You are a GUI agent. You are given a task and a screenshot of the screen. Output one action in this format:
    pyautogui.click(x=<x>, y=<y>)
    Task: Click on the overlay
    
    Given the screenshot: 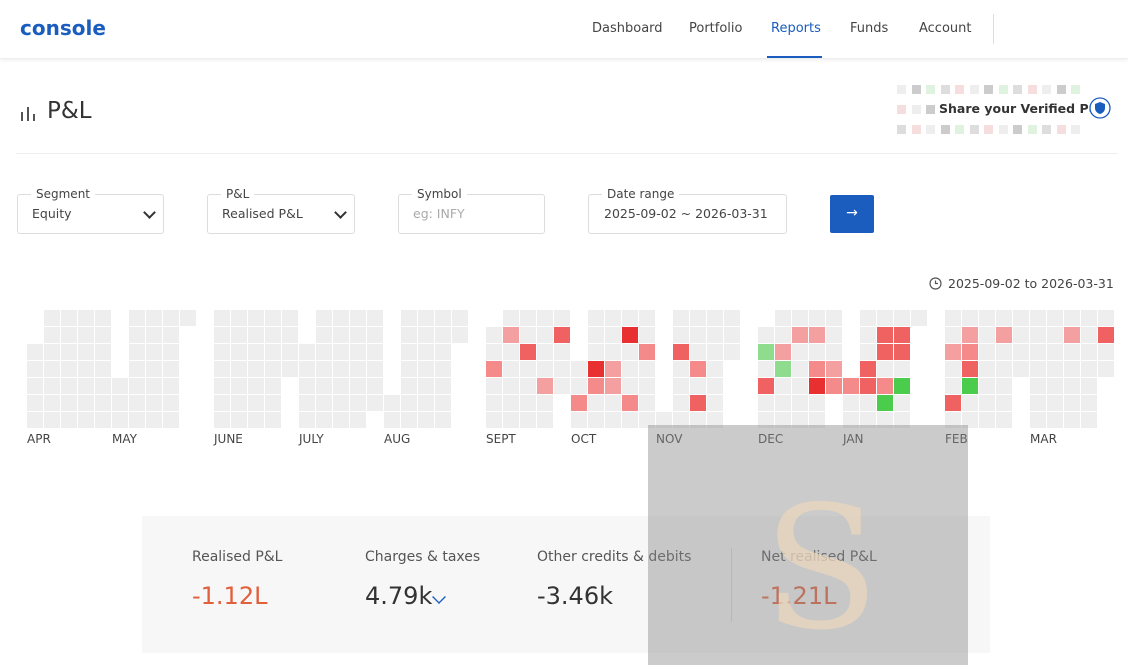 What is the action you would take?
    pyautogui.click(x=808, y=545)
    